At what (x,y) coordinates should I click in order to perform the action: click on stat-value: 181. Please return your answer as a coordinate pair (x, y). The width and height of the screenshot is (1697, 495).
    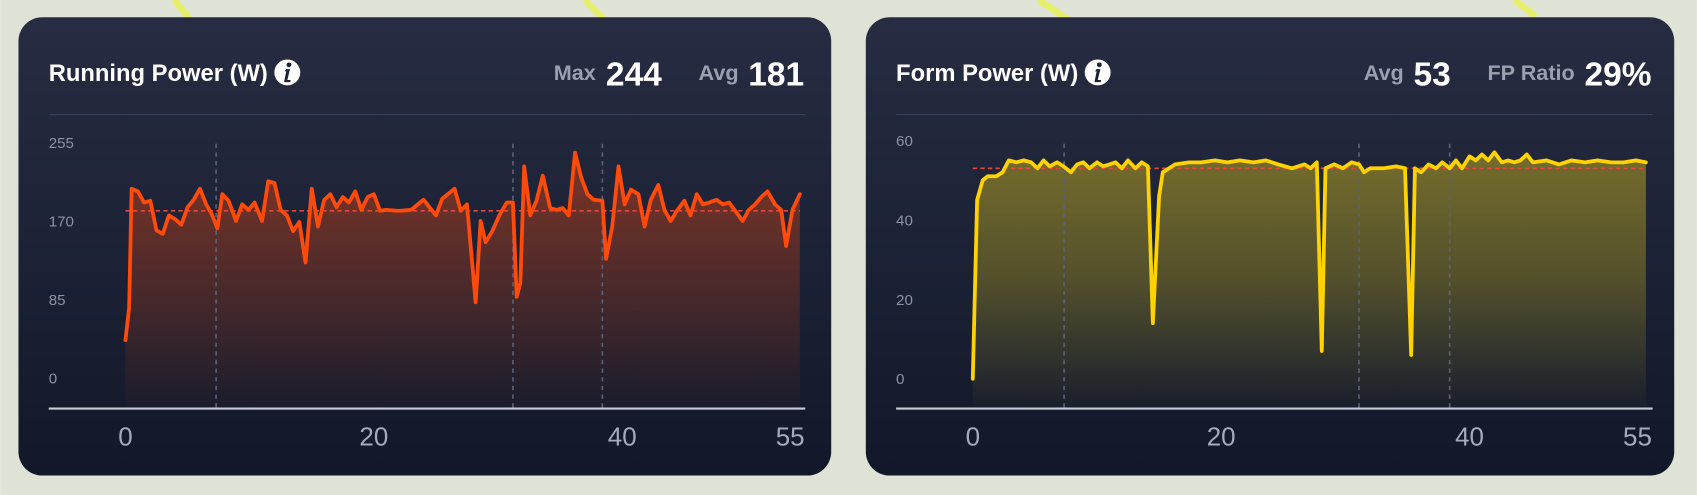
    Looking at the image, I should click on (776, 74).